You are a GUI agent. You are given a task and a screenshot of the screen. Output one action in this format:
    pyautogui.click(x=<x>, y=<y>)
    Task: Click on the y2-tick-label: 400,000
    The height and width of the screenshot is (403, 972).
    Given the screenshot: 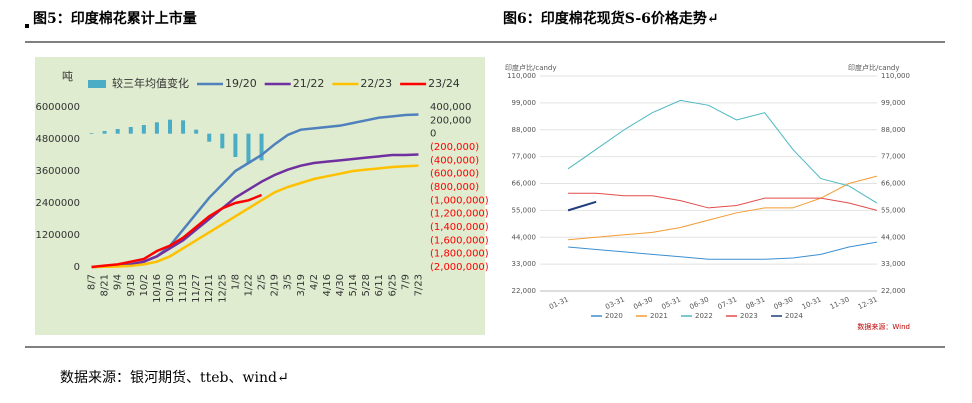 What is the action you would take?
    pyautogui.click(x=450, y=107)
    